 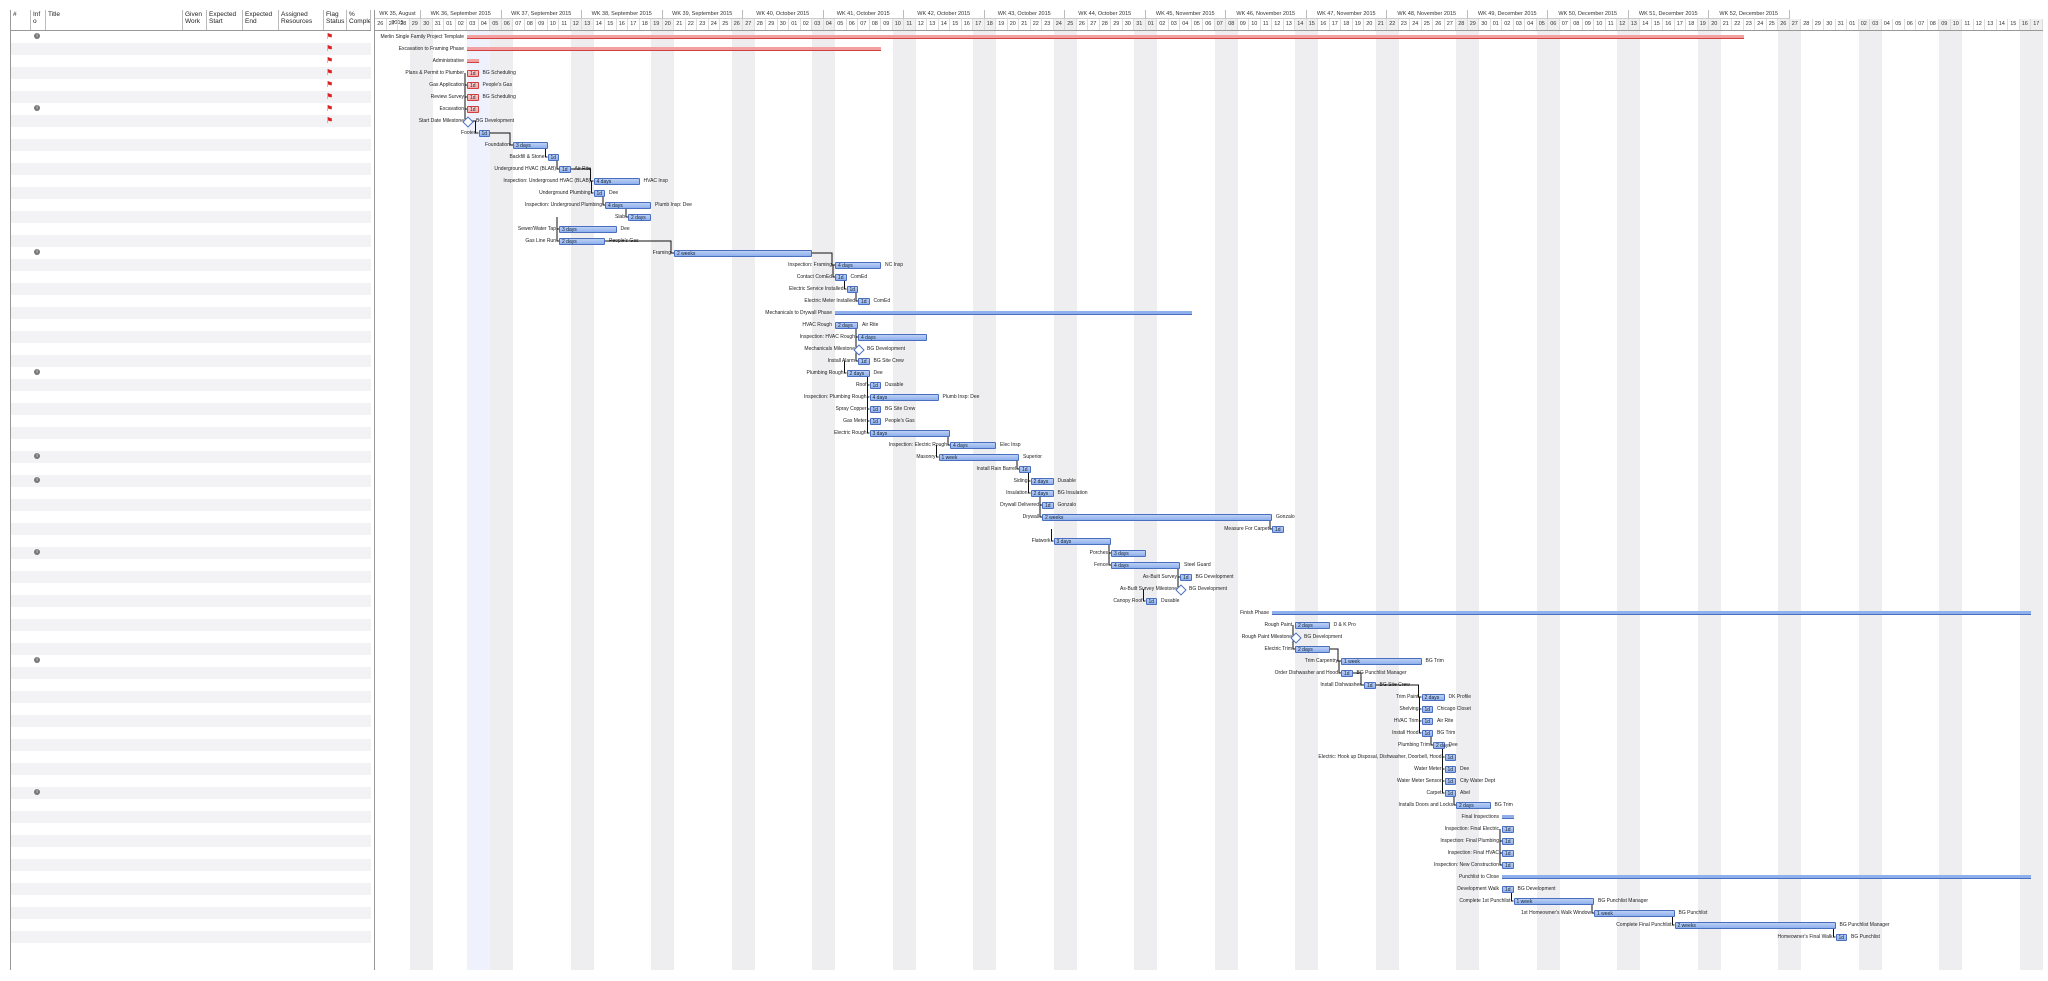 I want to click on col-header-expected-start: Expected Start, so click(x=225, y=20).